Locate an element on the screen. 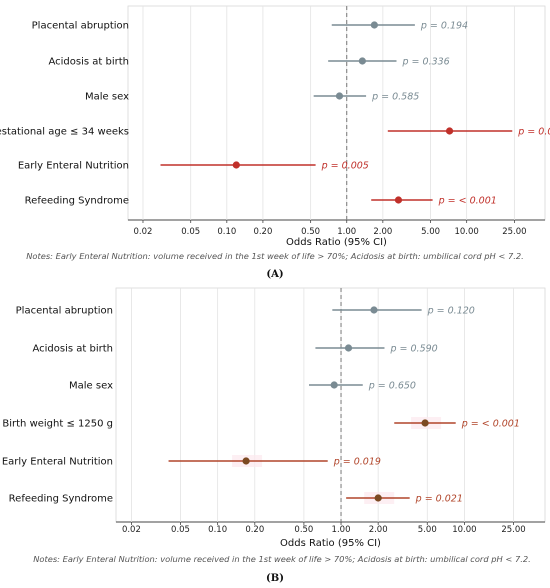 This screenshot has width=550, height=588. panel-label-b: (B) is located at coordinates (275, 578).